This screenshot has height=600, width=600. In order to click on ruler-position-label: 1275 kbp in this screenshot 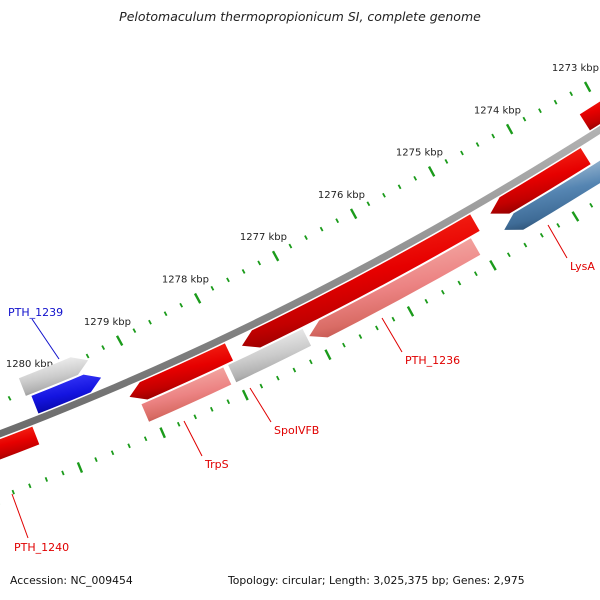, I will do `click(419, 153)`.